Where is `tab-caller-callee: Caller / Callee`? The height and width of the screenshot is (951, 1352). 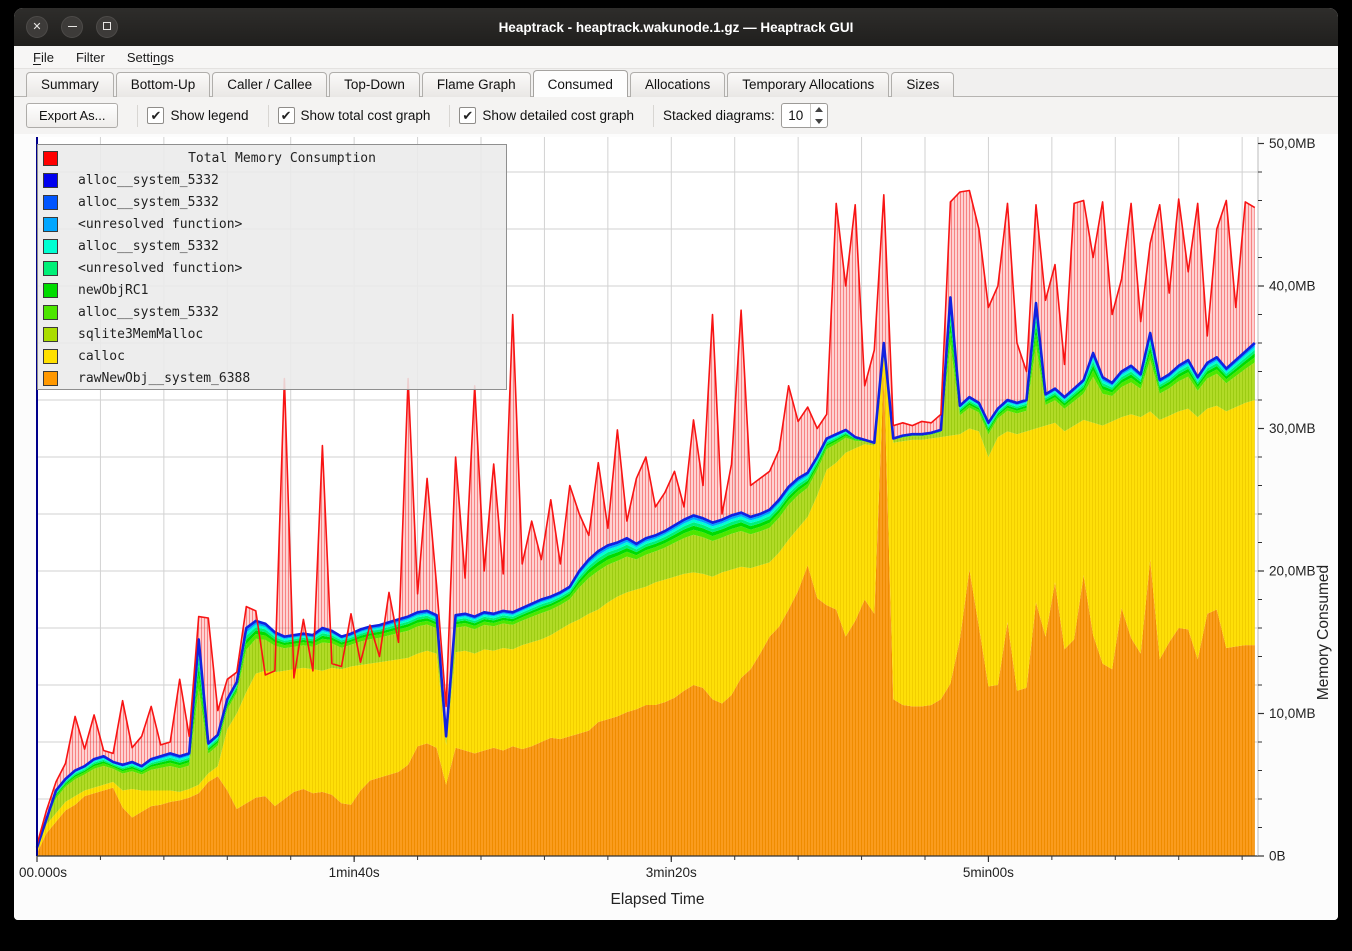 tab-caller-callee: Caller / Callee is located at coordinates (270, 84).